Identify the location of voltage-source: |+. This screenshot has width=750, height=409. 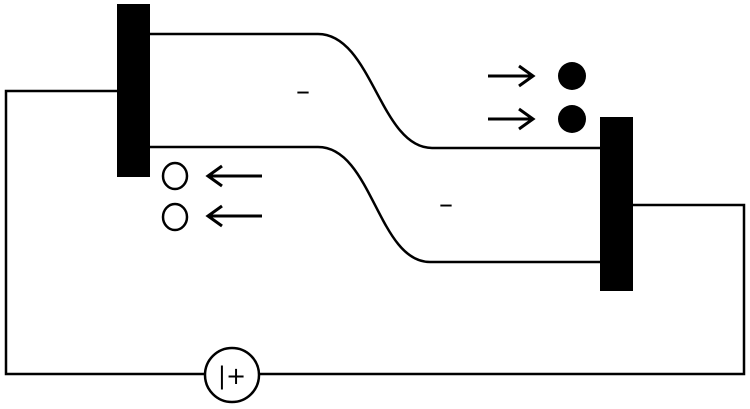
(232, 375).